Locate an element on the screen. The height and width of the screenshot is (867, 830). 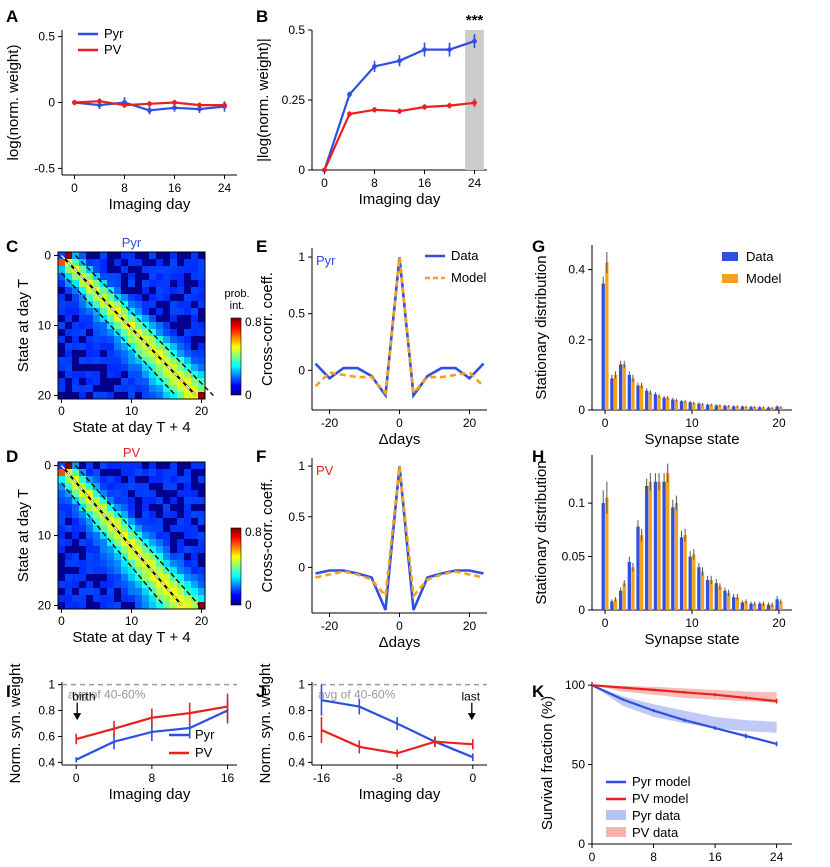
event-label: last is located at coordinates (470, 697).